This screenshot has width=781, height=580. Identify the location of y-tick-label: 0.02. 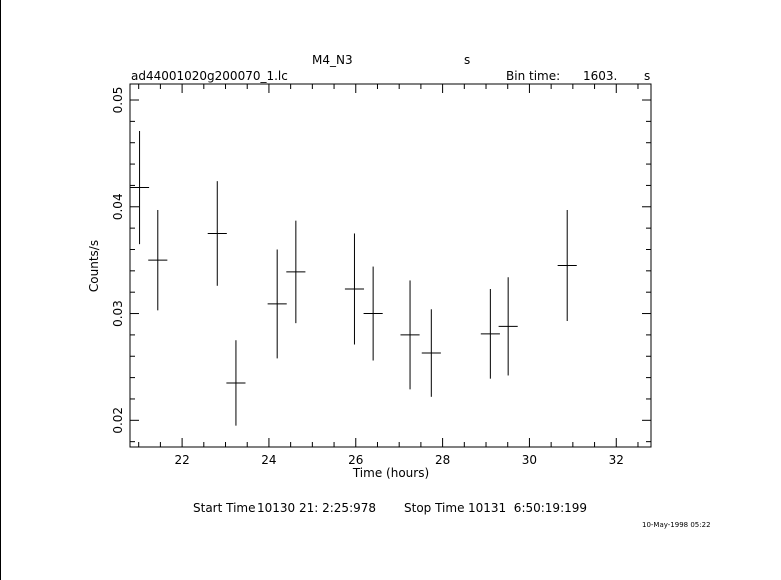
(118, 420).